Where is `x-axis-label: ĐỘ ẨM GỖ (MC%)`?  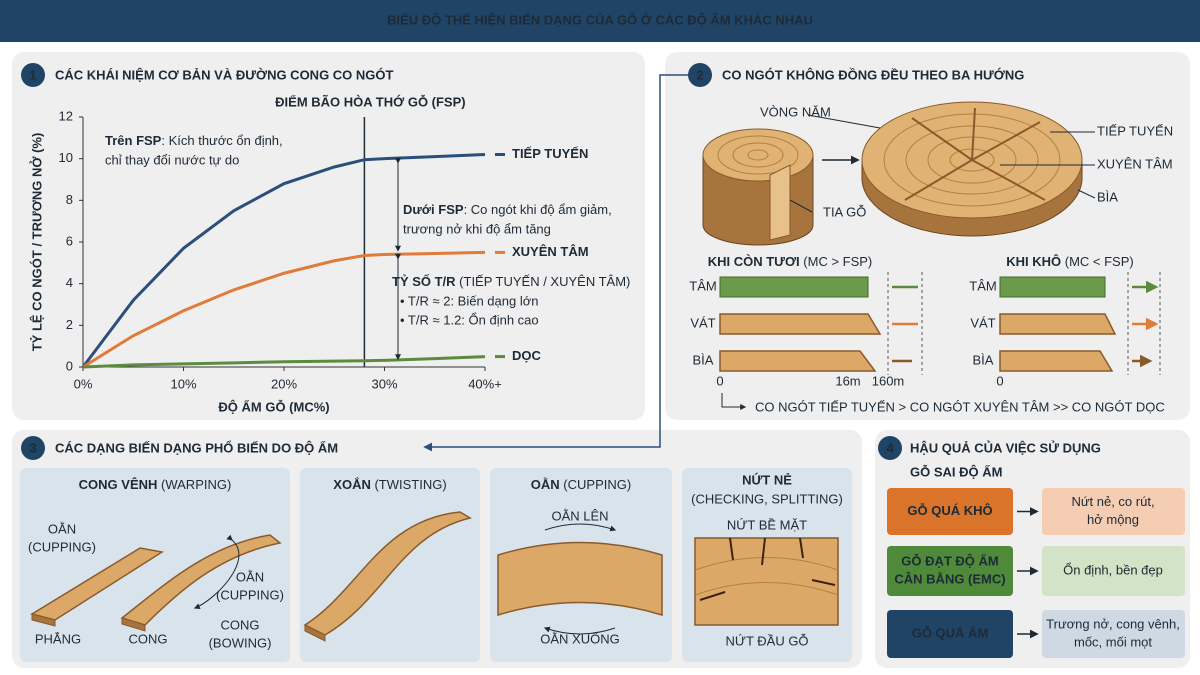
x-axis-label: ĐỘ ẨM GỖ (MC%) is located at coordinates (273, 406).